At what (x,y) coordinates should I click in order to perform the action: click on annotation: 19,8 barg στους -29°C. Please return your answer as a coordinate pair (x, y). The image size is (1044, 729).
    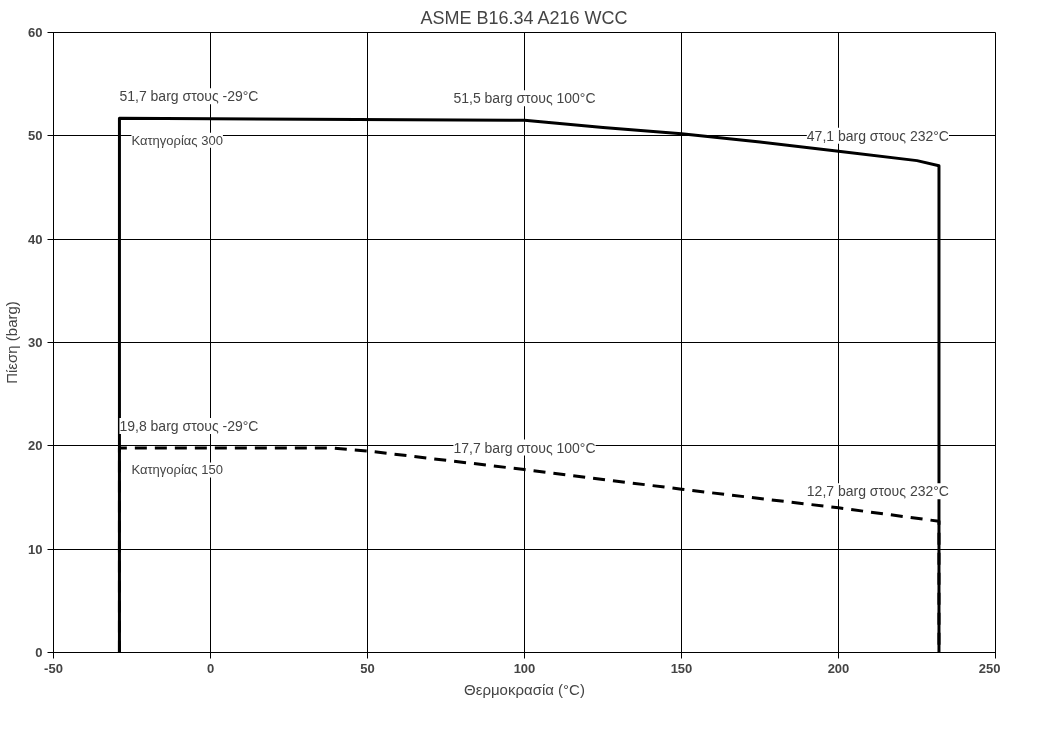
    Looking at the image, I should click on (189, 425).